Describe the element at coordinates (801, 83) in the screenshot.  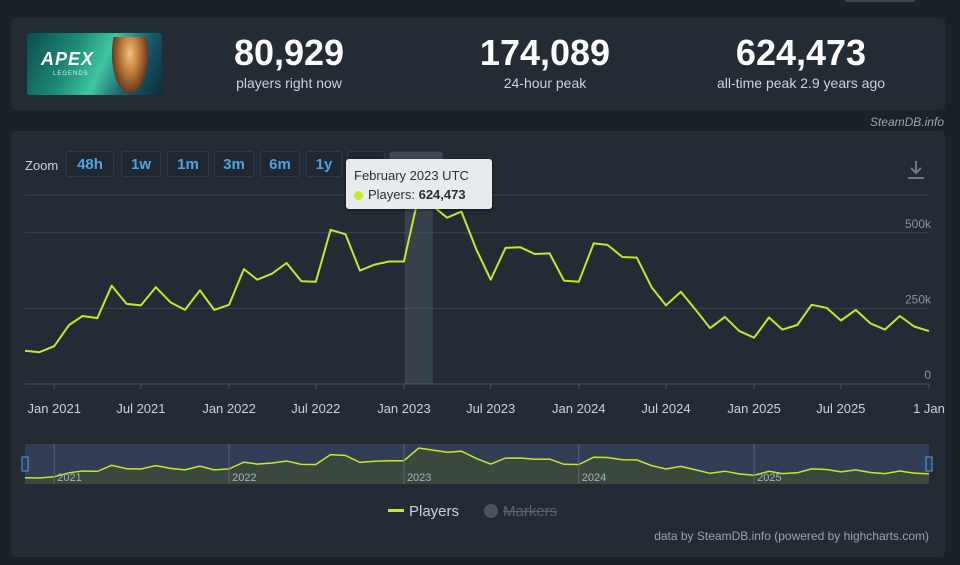
I see `stat-label: all-time peak 2.9 years ago` at that location.